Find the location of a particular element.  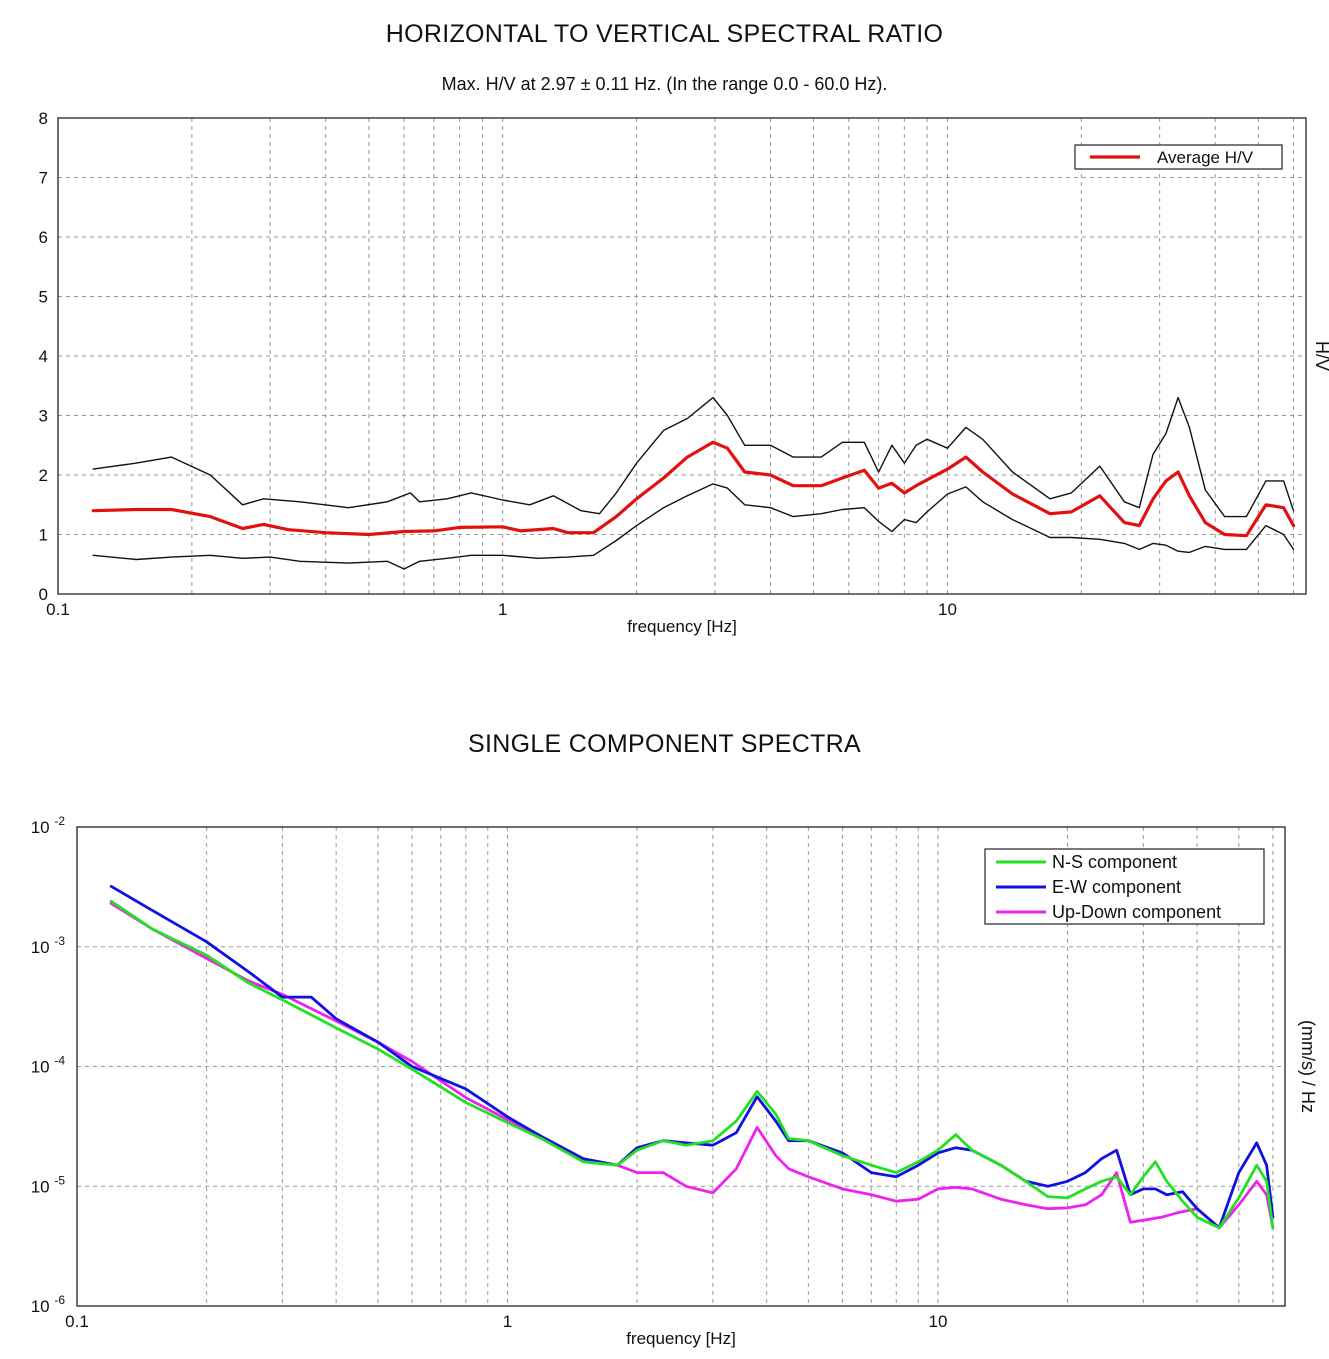

y-tick-label: 10 -5 is located at coordinates (48, 1184).